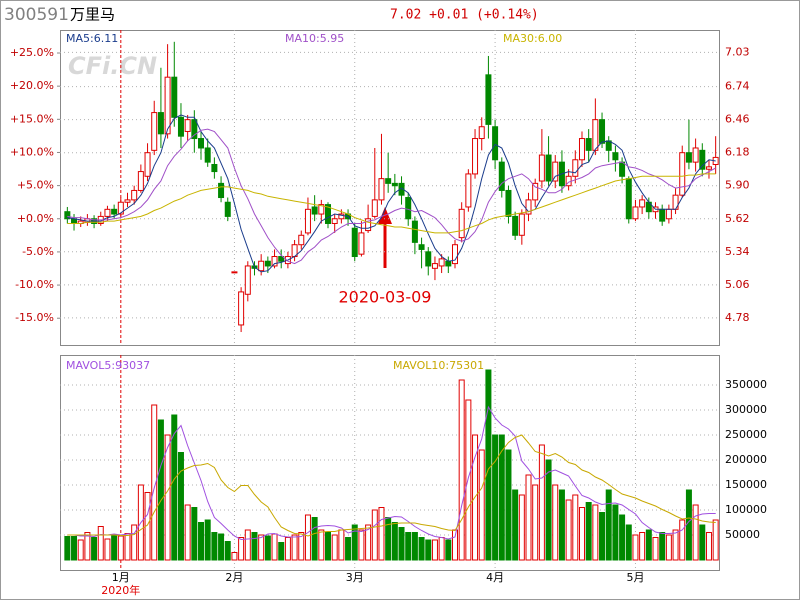 The image size is (800, 600). Describe the element at coordinates (34, 317) in the screenshot. I see `percent-tick-label: -15.0%` at that location.